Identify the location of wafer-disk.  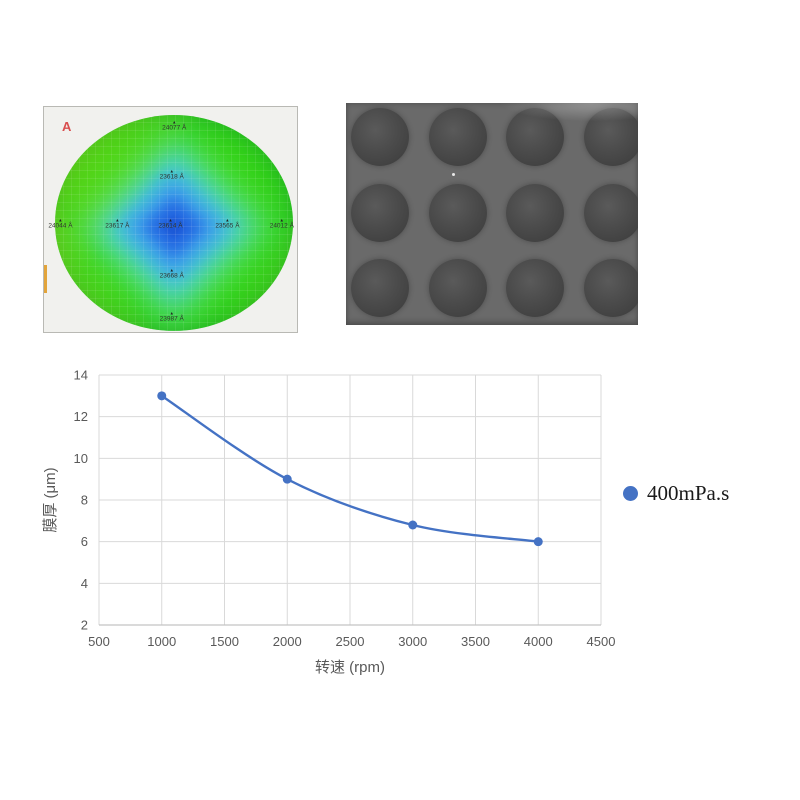
(174, 223).